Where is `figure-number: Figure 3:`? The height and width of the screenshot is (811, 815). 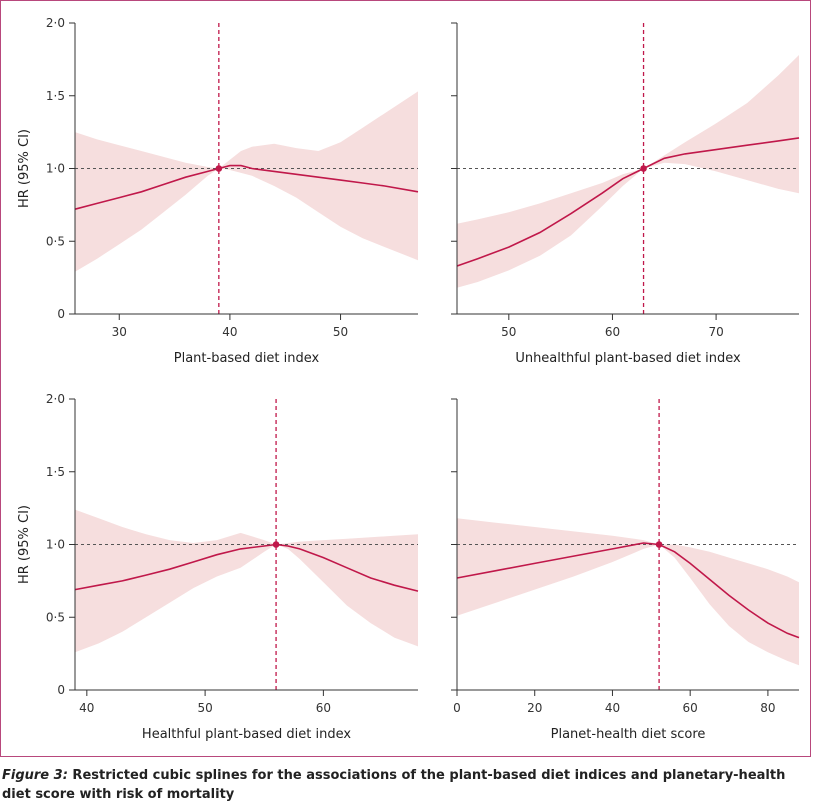 figure-number: Figure 3: is located at coordinates (35, 775).